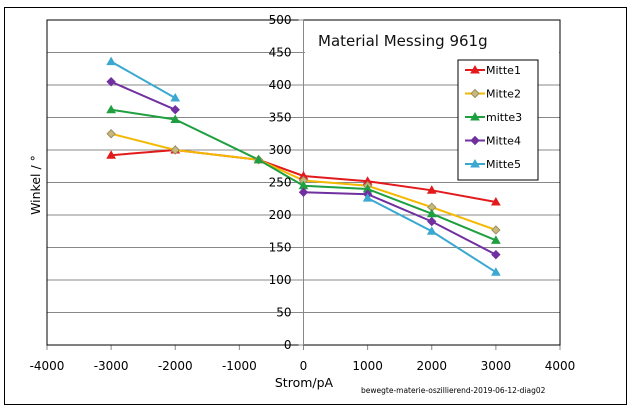 Image resolution: width=633 pixels, height=412 pixels. What do you see at coordinates (239, 366) in the screenshot?
I see `x-tick-label: -1000` at bounding box center [239, 366].